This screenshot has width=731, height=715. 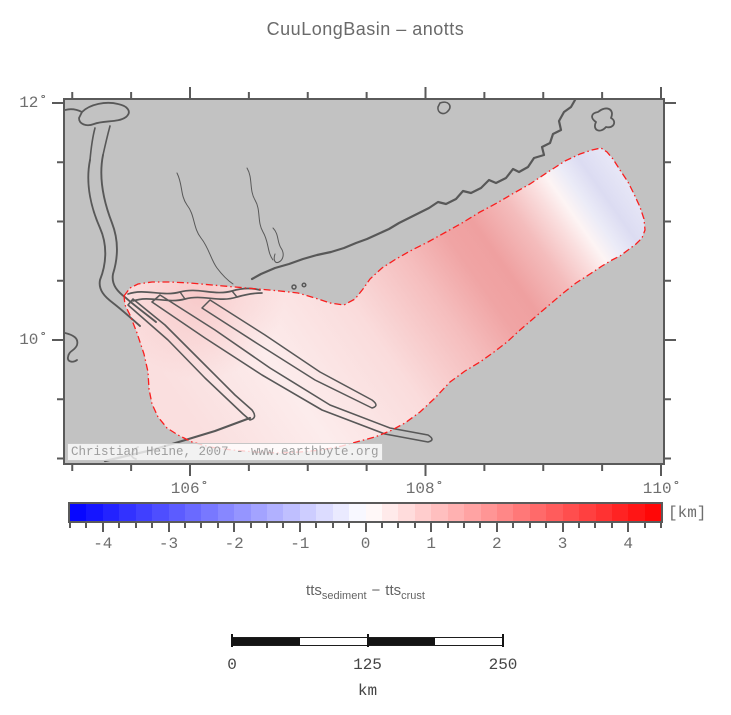 What do you see at coordinates (289, 354) in the screenshot?
I see `delta-channel-c` at bounding box center [289, 354].